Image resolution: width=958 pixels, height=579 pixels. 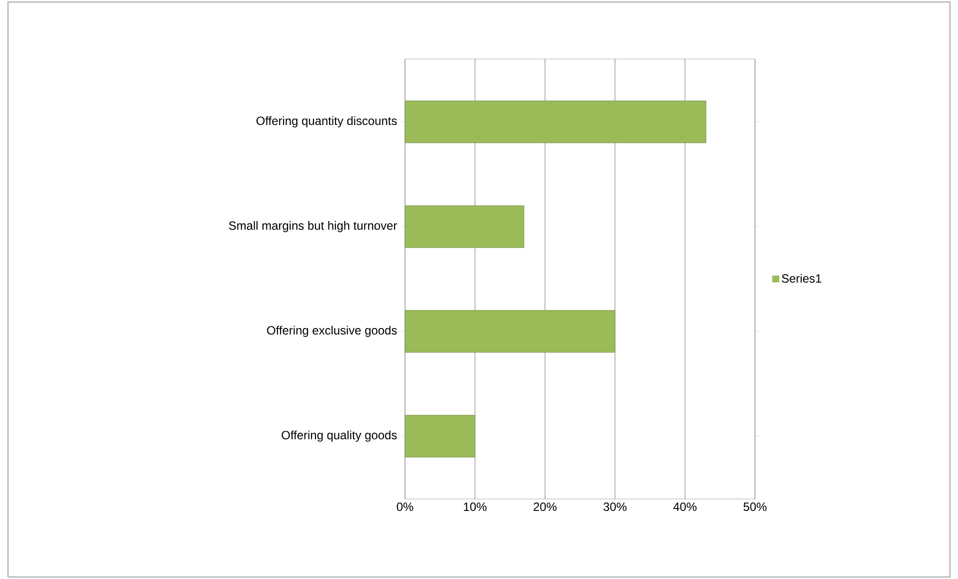 What do you see at coordinates (755, 506) in the screenshot?
I see `x-tick-label: 50%` at bounding box center [755, 506].